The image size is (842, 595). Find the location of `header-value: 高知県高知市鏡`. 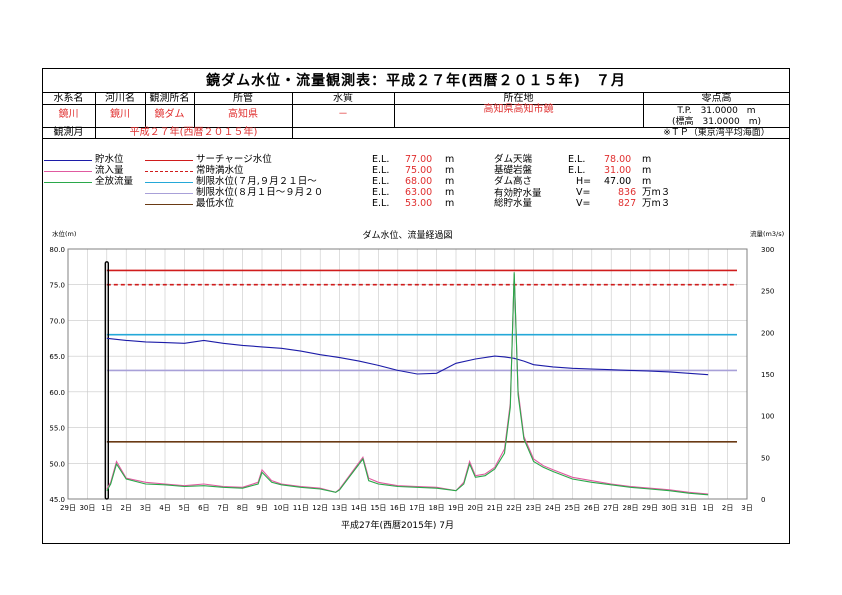

header-value: 高知県高知市鏡 is located at coordinates (518, 109).